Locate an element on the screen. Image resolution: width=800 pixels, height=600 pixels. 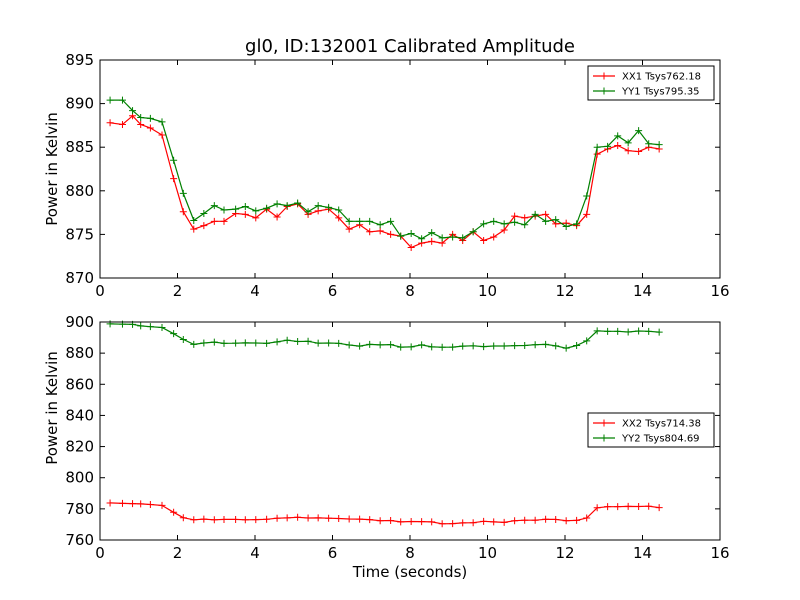
legend-label: YY2 Tsys804.69 is located at coordinates (660, 439).